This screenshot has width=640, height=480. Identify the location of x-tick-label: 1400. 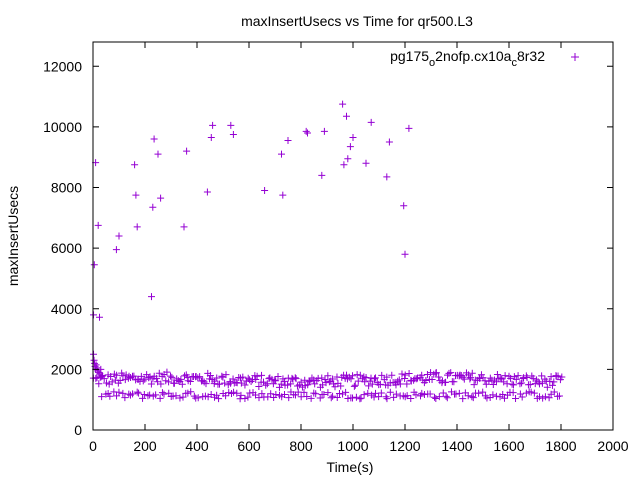
(456, 446).